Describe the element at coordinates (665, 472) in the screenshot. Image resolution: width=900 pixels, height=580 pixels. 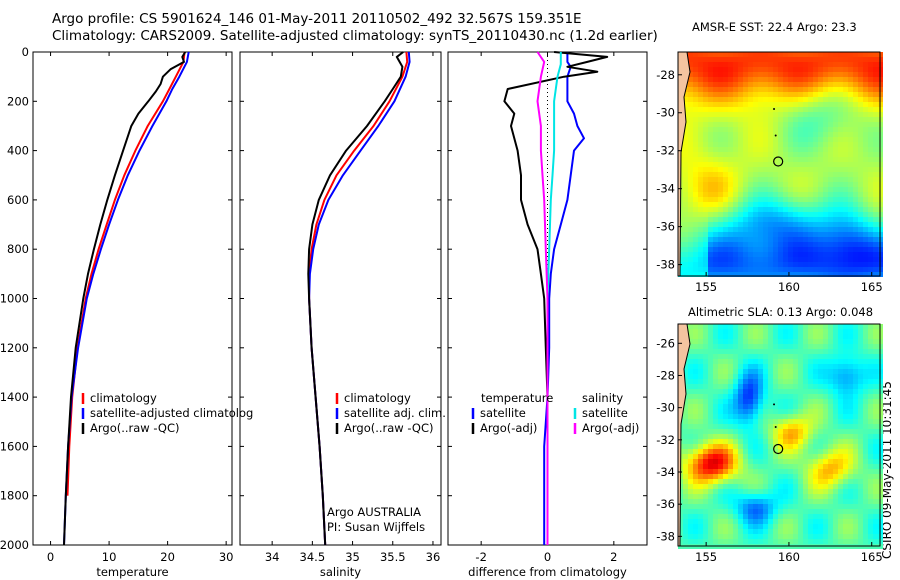
I see `sla-map-ytick-label: -34` at that location.